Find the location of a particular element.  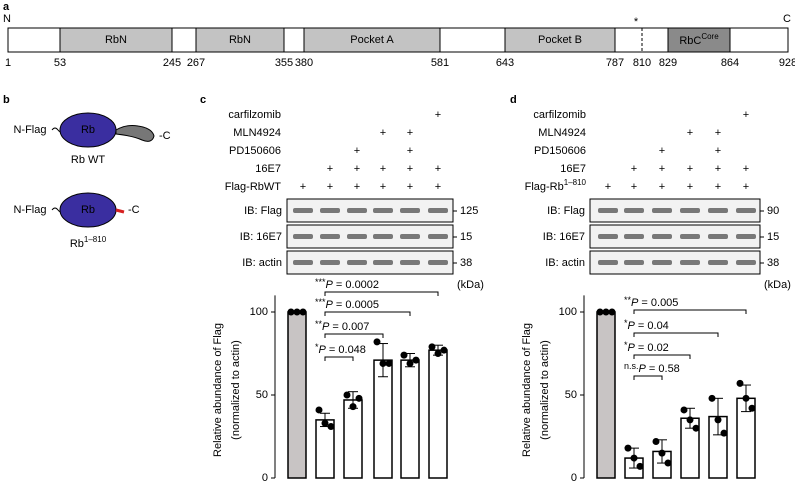

comparison-label: ***P = 0.0005 is located at coordinates (347, 304).